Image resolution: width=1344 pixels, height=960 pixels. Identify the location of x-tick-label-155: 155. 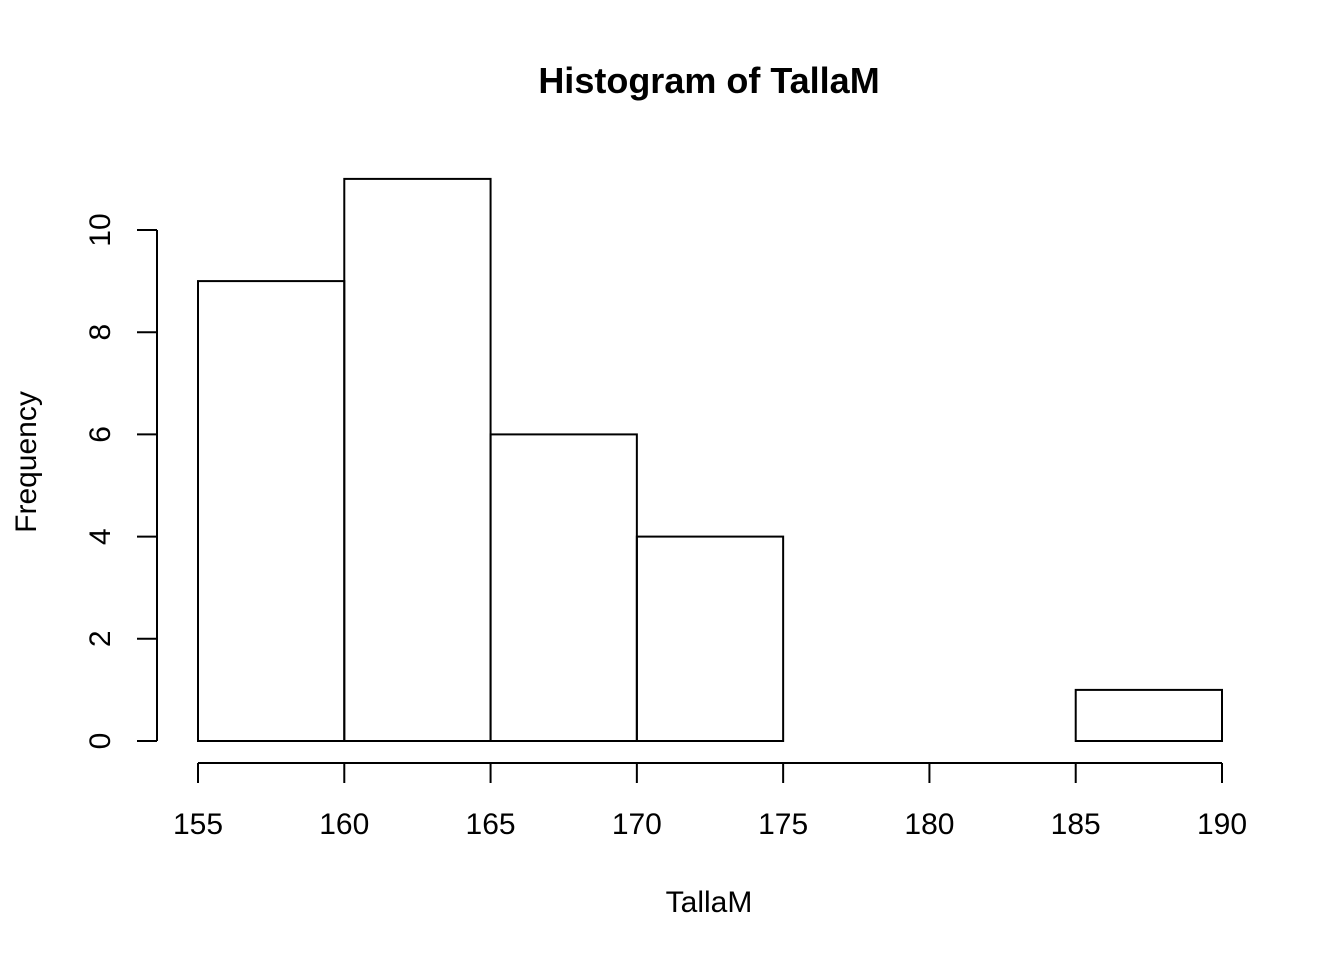
(198, 824).